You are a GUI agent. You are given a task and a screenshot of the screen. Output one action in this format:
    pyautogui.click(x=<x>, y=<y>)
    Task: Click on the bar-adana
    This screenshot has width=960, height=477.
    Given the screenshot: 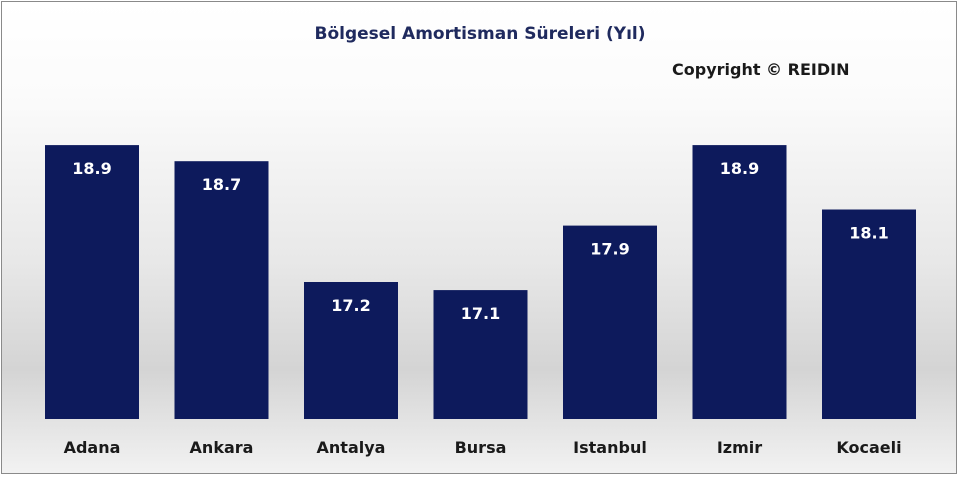 What is the action you would take?
    pyautogui.click(x=92, y=282)
    